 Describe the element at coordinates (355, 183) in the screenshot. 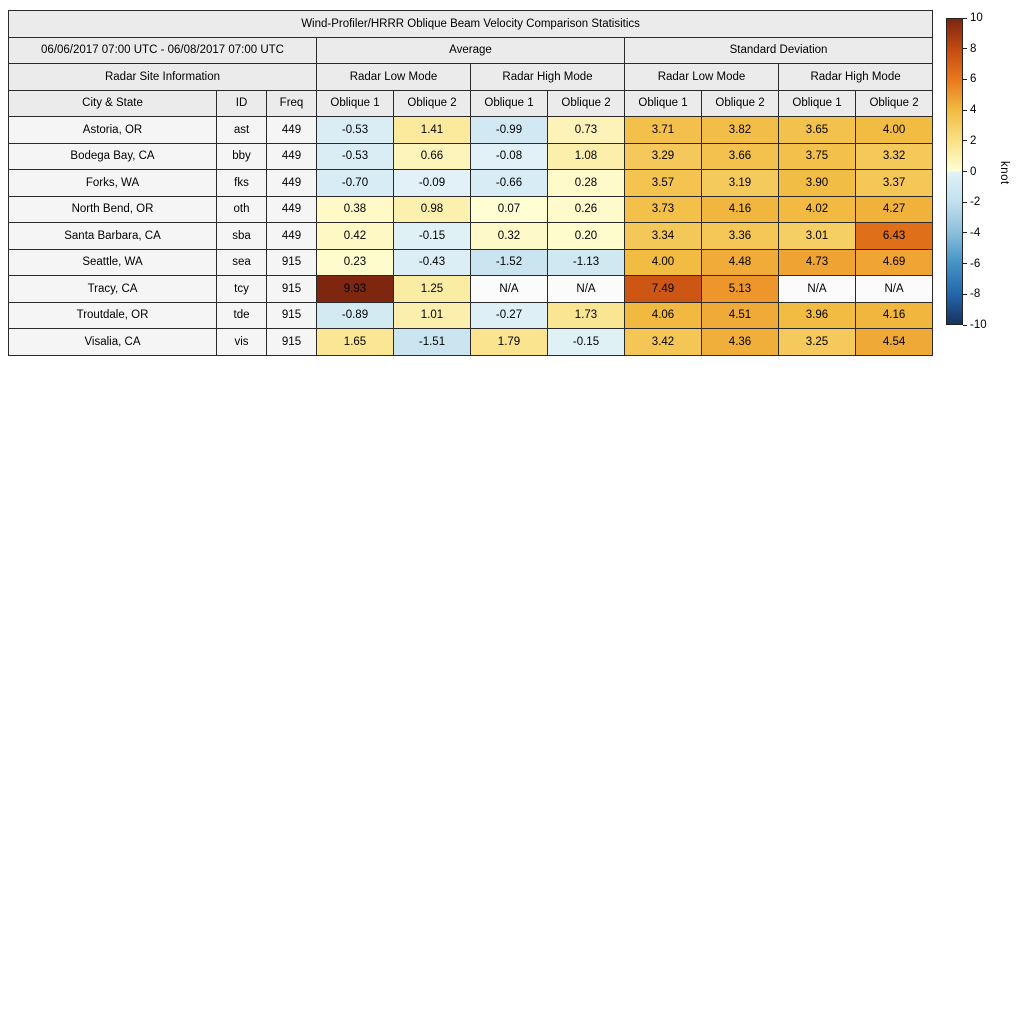

I see `value-cell: -0.70` at that location.